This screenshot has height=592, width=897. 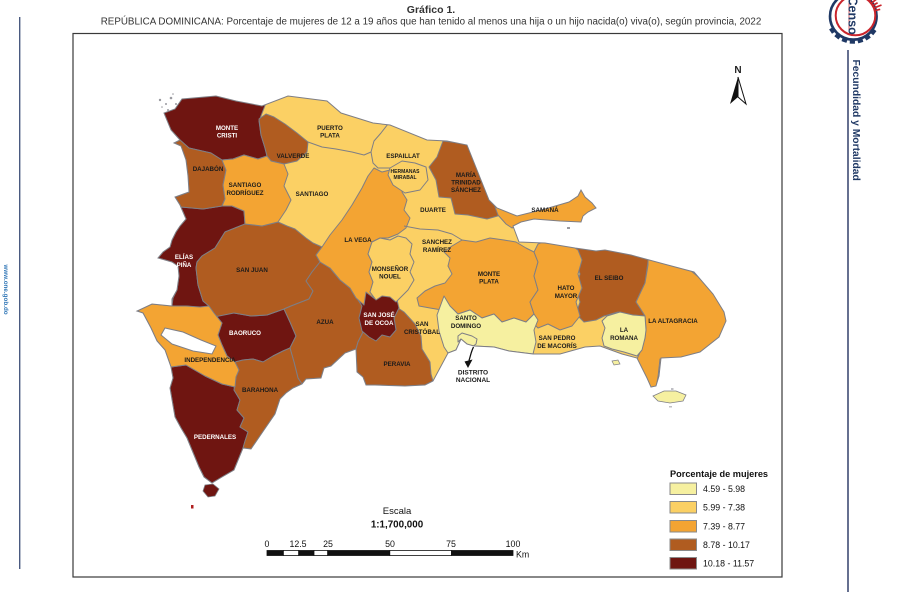 I want to click on svg-text: LA VEGA, so click(x=358, y=240).